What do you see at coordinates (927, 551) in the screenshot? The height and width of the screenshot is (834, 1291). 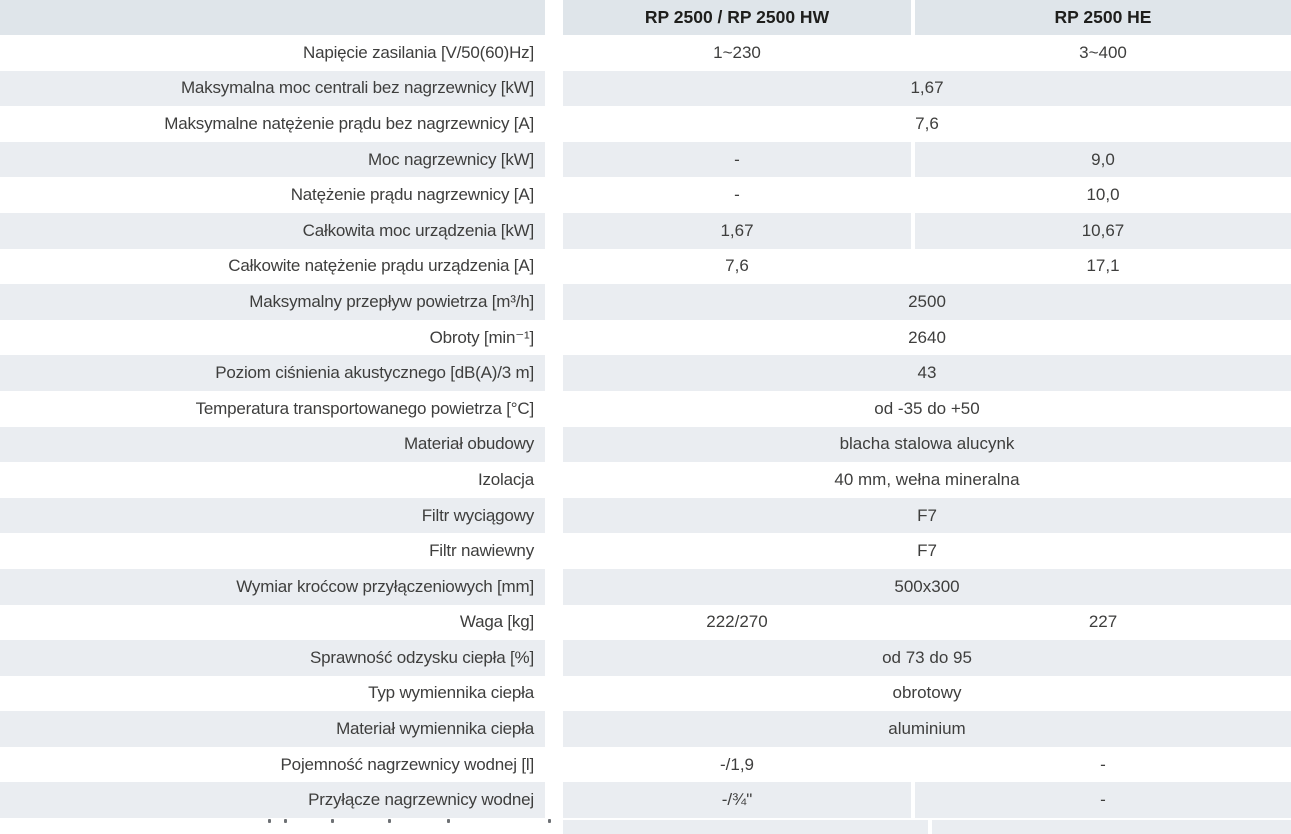 I see `row-value-merged: F7` at bounding box center [927, 551].